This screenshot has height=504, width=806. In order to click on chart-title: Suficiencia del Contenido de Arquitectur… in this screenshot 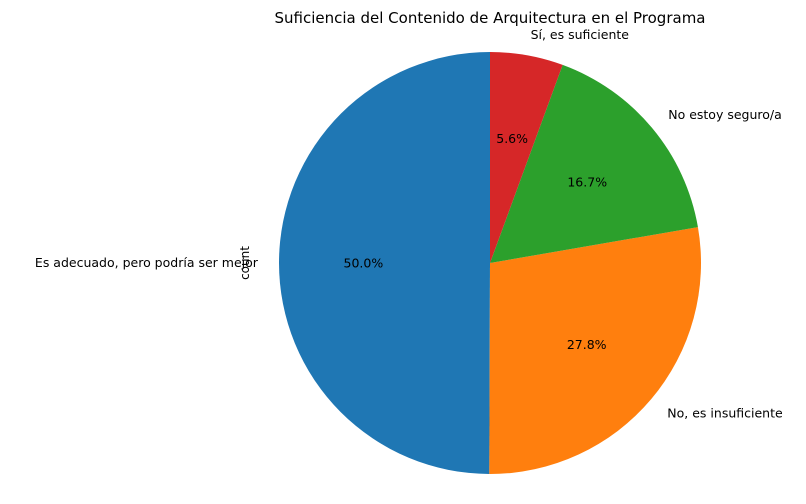, I will do `click(490, 18)`.